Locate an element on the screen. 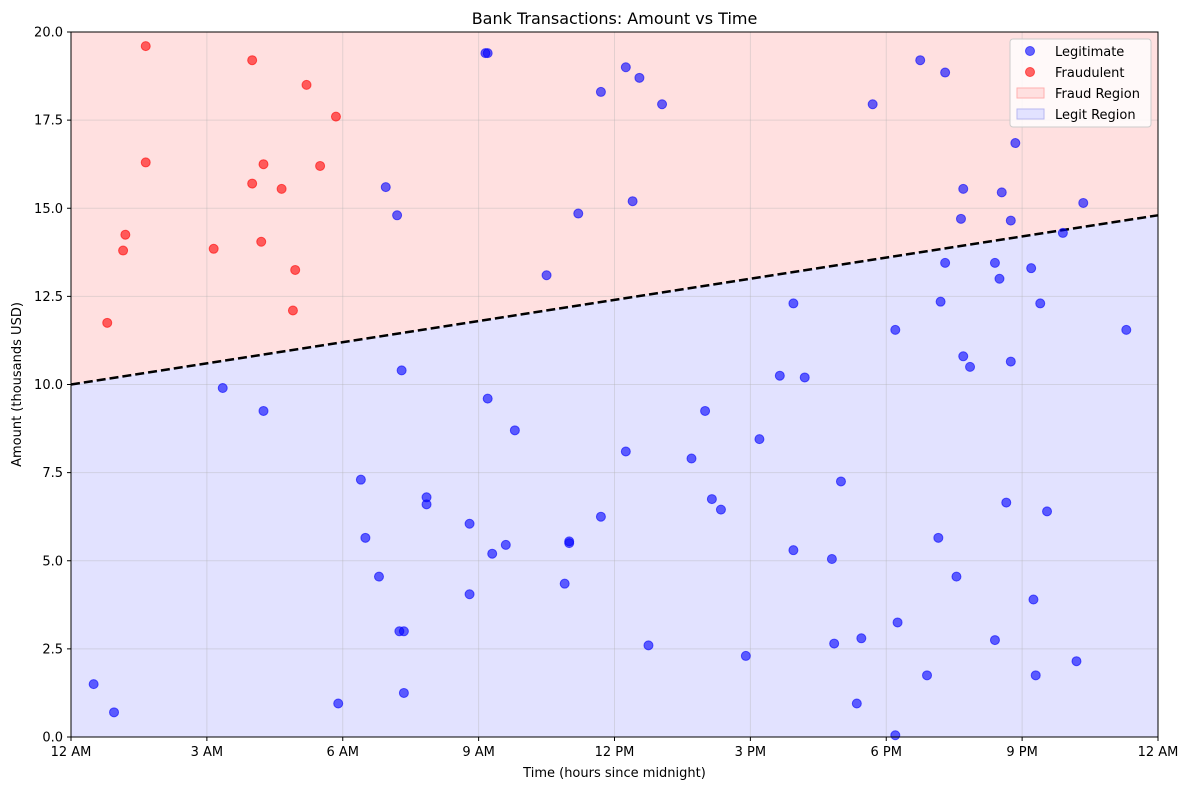 Image resolution: width=1190 pixels, height=790 pixels. x-tick-label: 9 PM is located at coordinates (1021, 752).